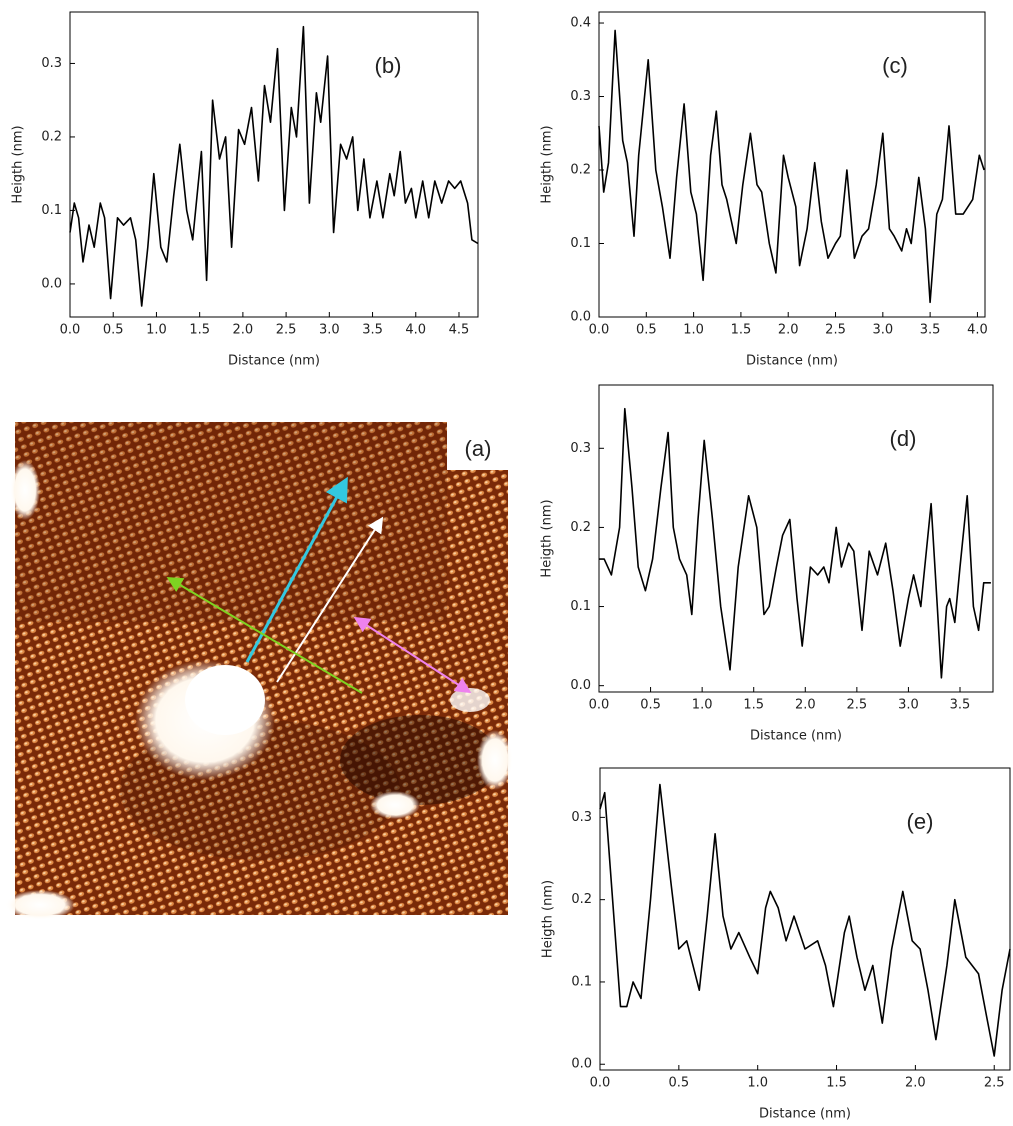 The height and width of the screenshot is (1126, 1013). I want to click on panel-label: (d), so click(903, 438).